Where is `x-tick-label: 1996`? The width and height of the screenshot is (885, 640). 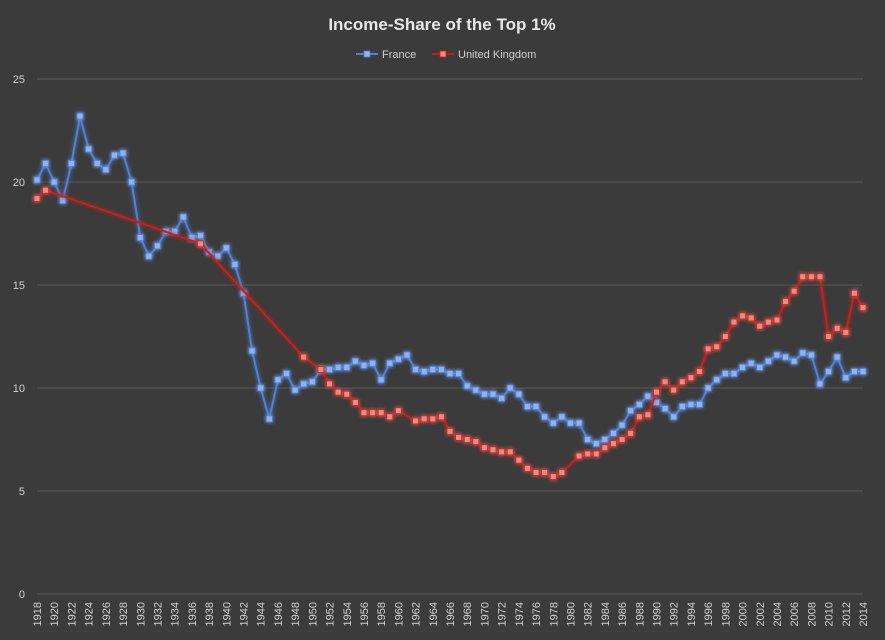
x-tick-label: 1996 is located at coordinates (709, 614).